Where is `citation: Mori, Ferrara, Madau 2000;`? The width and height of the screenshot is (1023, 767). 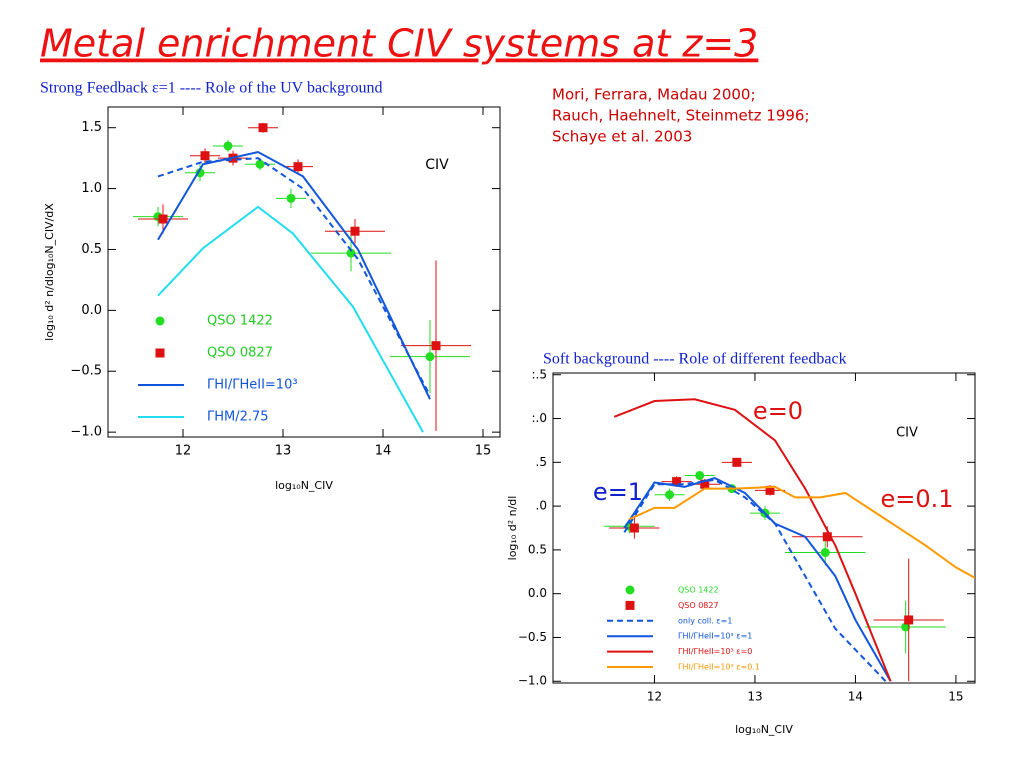 citation: Mori, Ferrara, Madau 2000; is located at coordinates (654, 95).